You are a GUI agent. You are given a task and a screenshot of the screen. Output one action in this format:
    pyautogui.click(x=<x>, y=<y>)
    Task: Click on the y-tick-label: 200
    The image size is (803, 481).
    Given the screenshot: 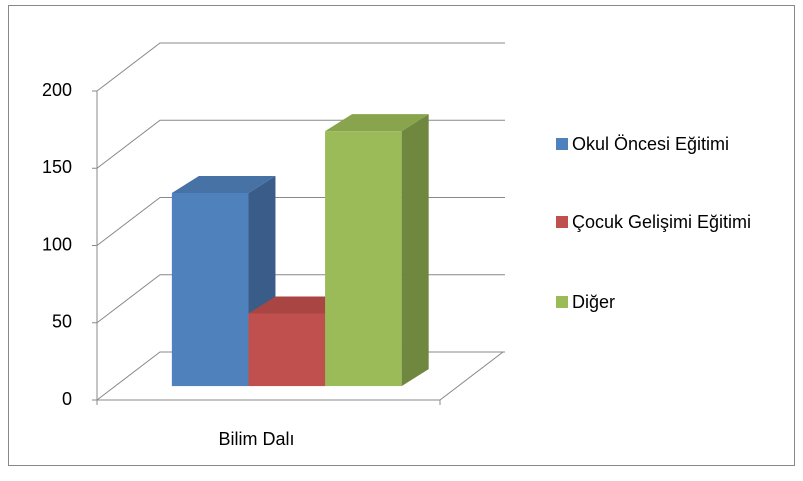 What is the action you would take?
    pyautogui.click(x=57, y=90)
    